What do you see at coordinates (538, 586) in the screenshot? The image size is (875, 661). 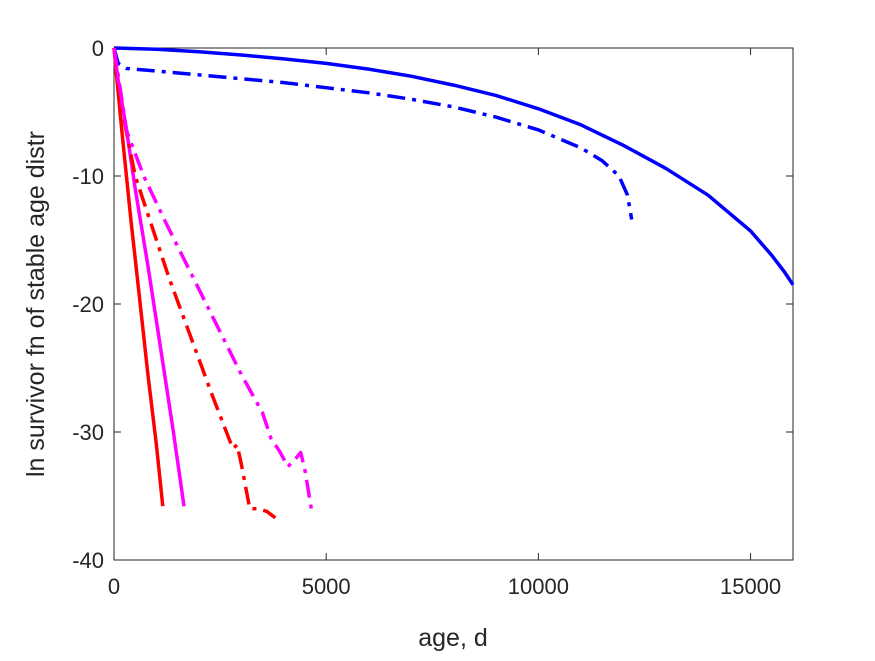 I see `x-tick-label: 10000` at bounding box center [538, 586].